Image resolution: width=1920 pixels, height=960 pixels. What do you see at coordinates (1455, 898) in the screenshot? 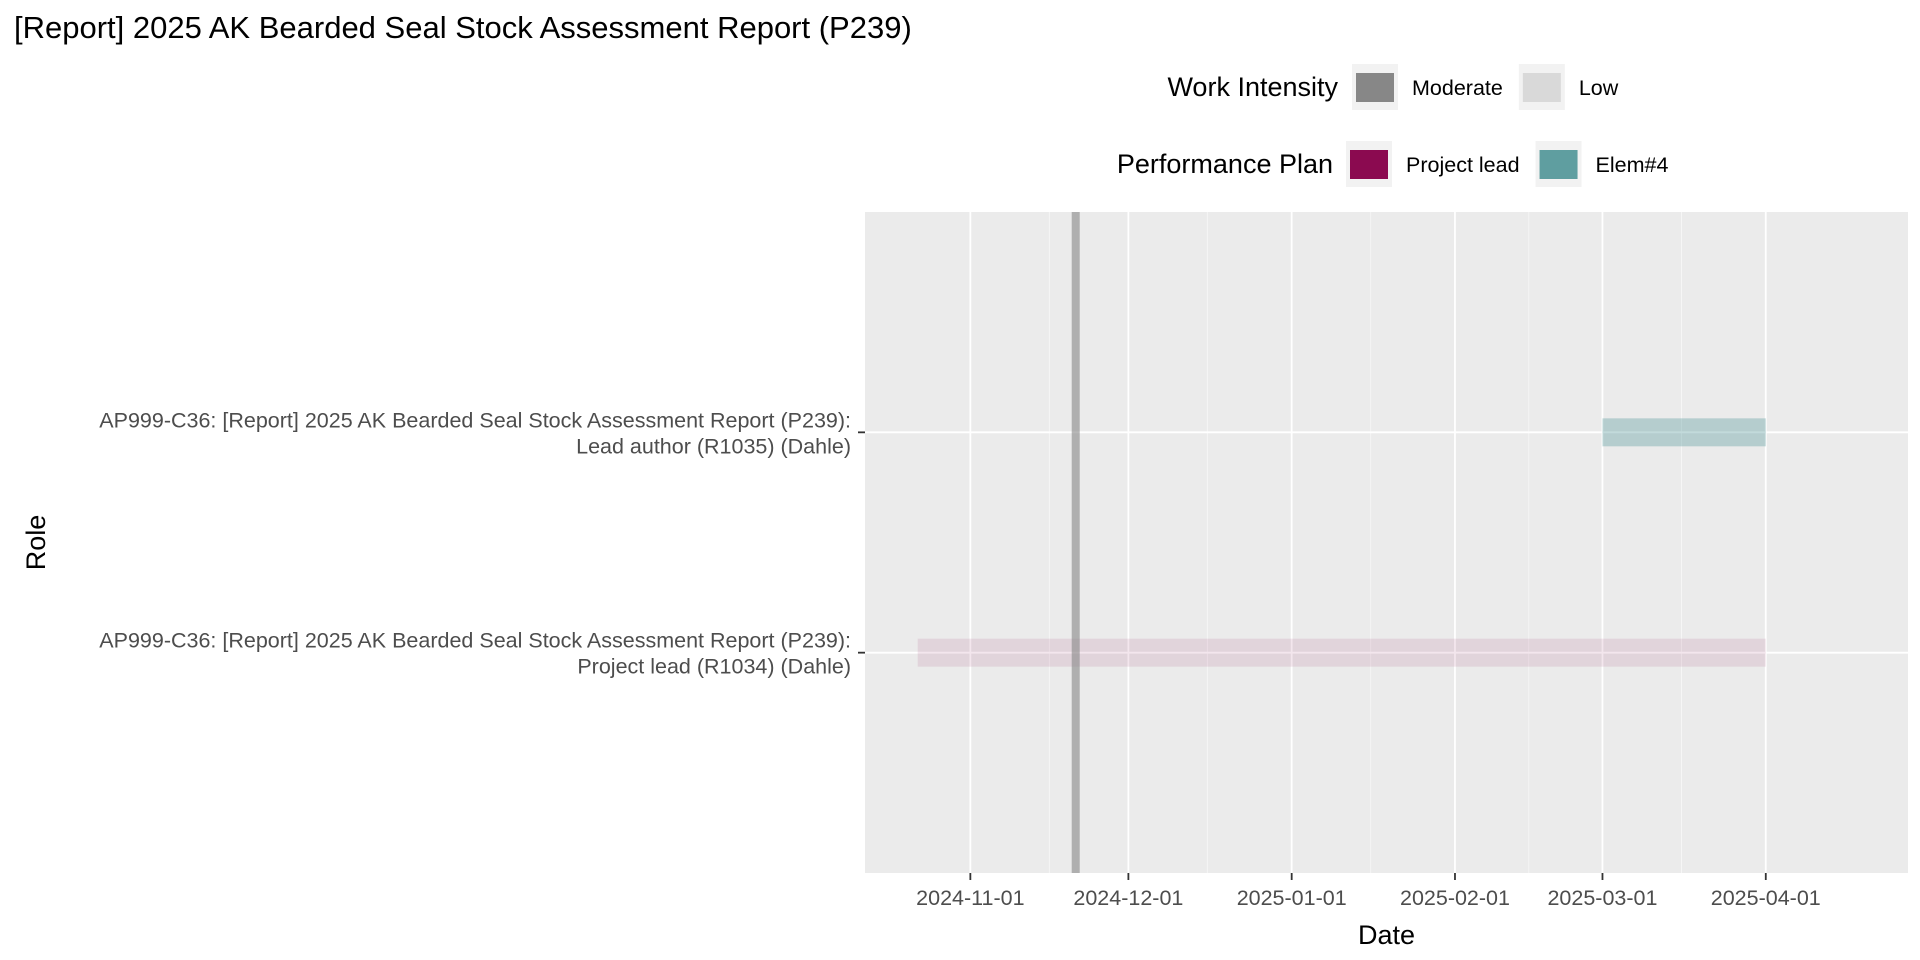
I see `x-tick-label: 2025-02-01` at bounding box center [1455, 898].